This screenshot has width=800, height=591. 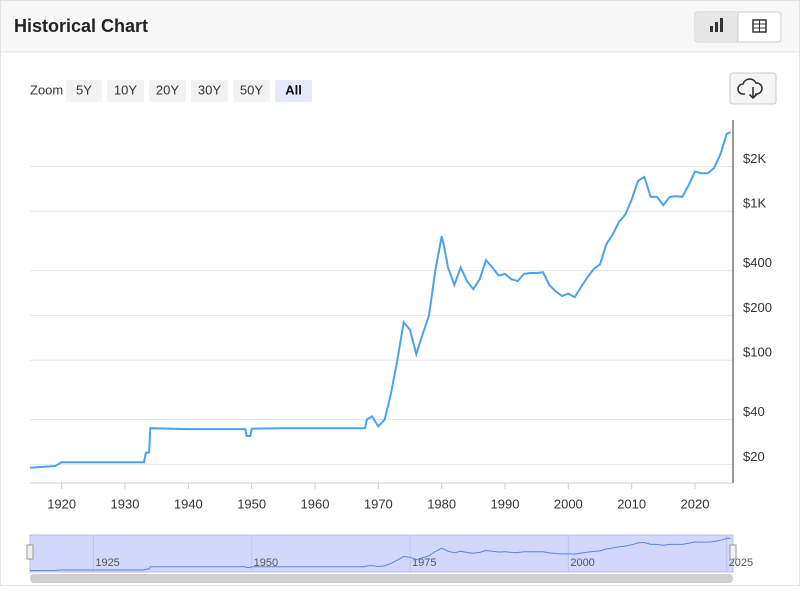 I want to click on download-icon, so click(x=750, y=89).